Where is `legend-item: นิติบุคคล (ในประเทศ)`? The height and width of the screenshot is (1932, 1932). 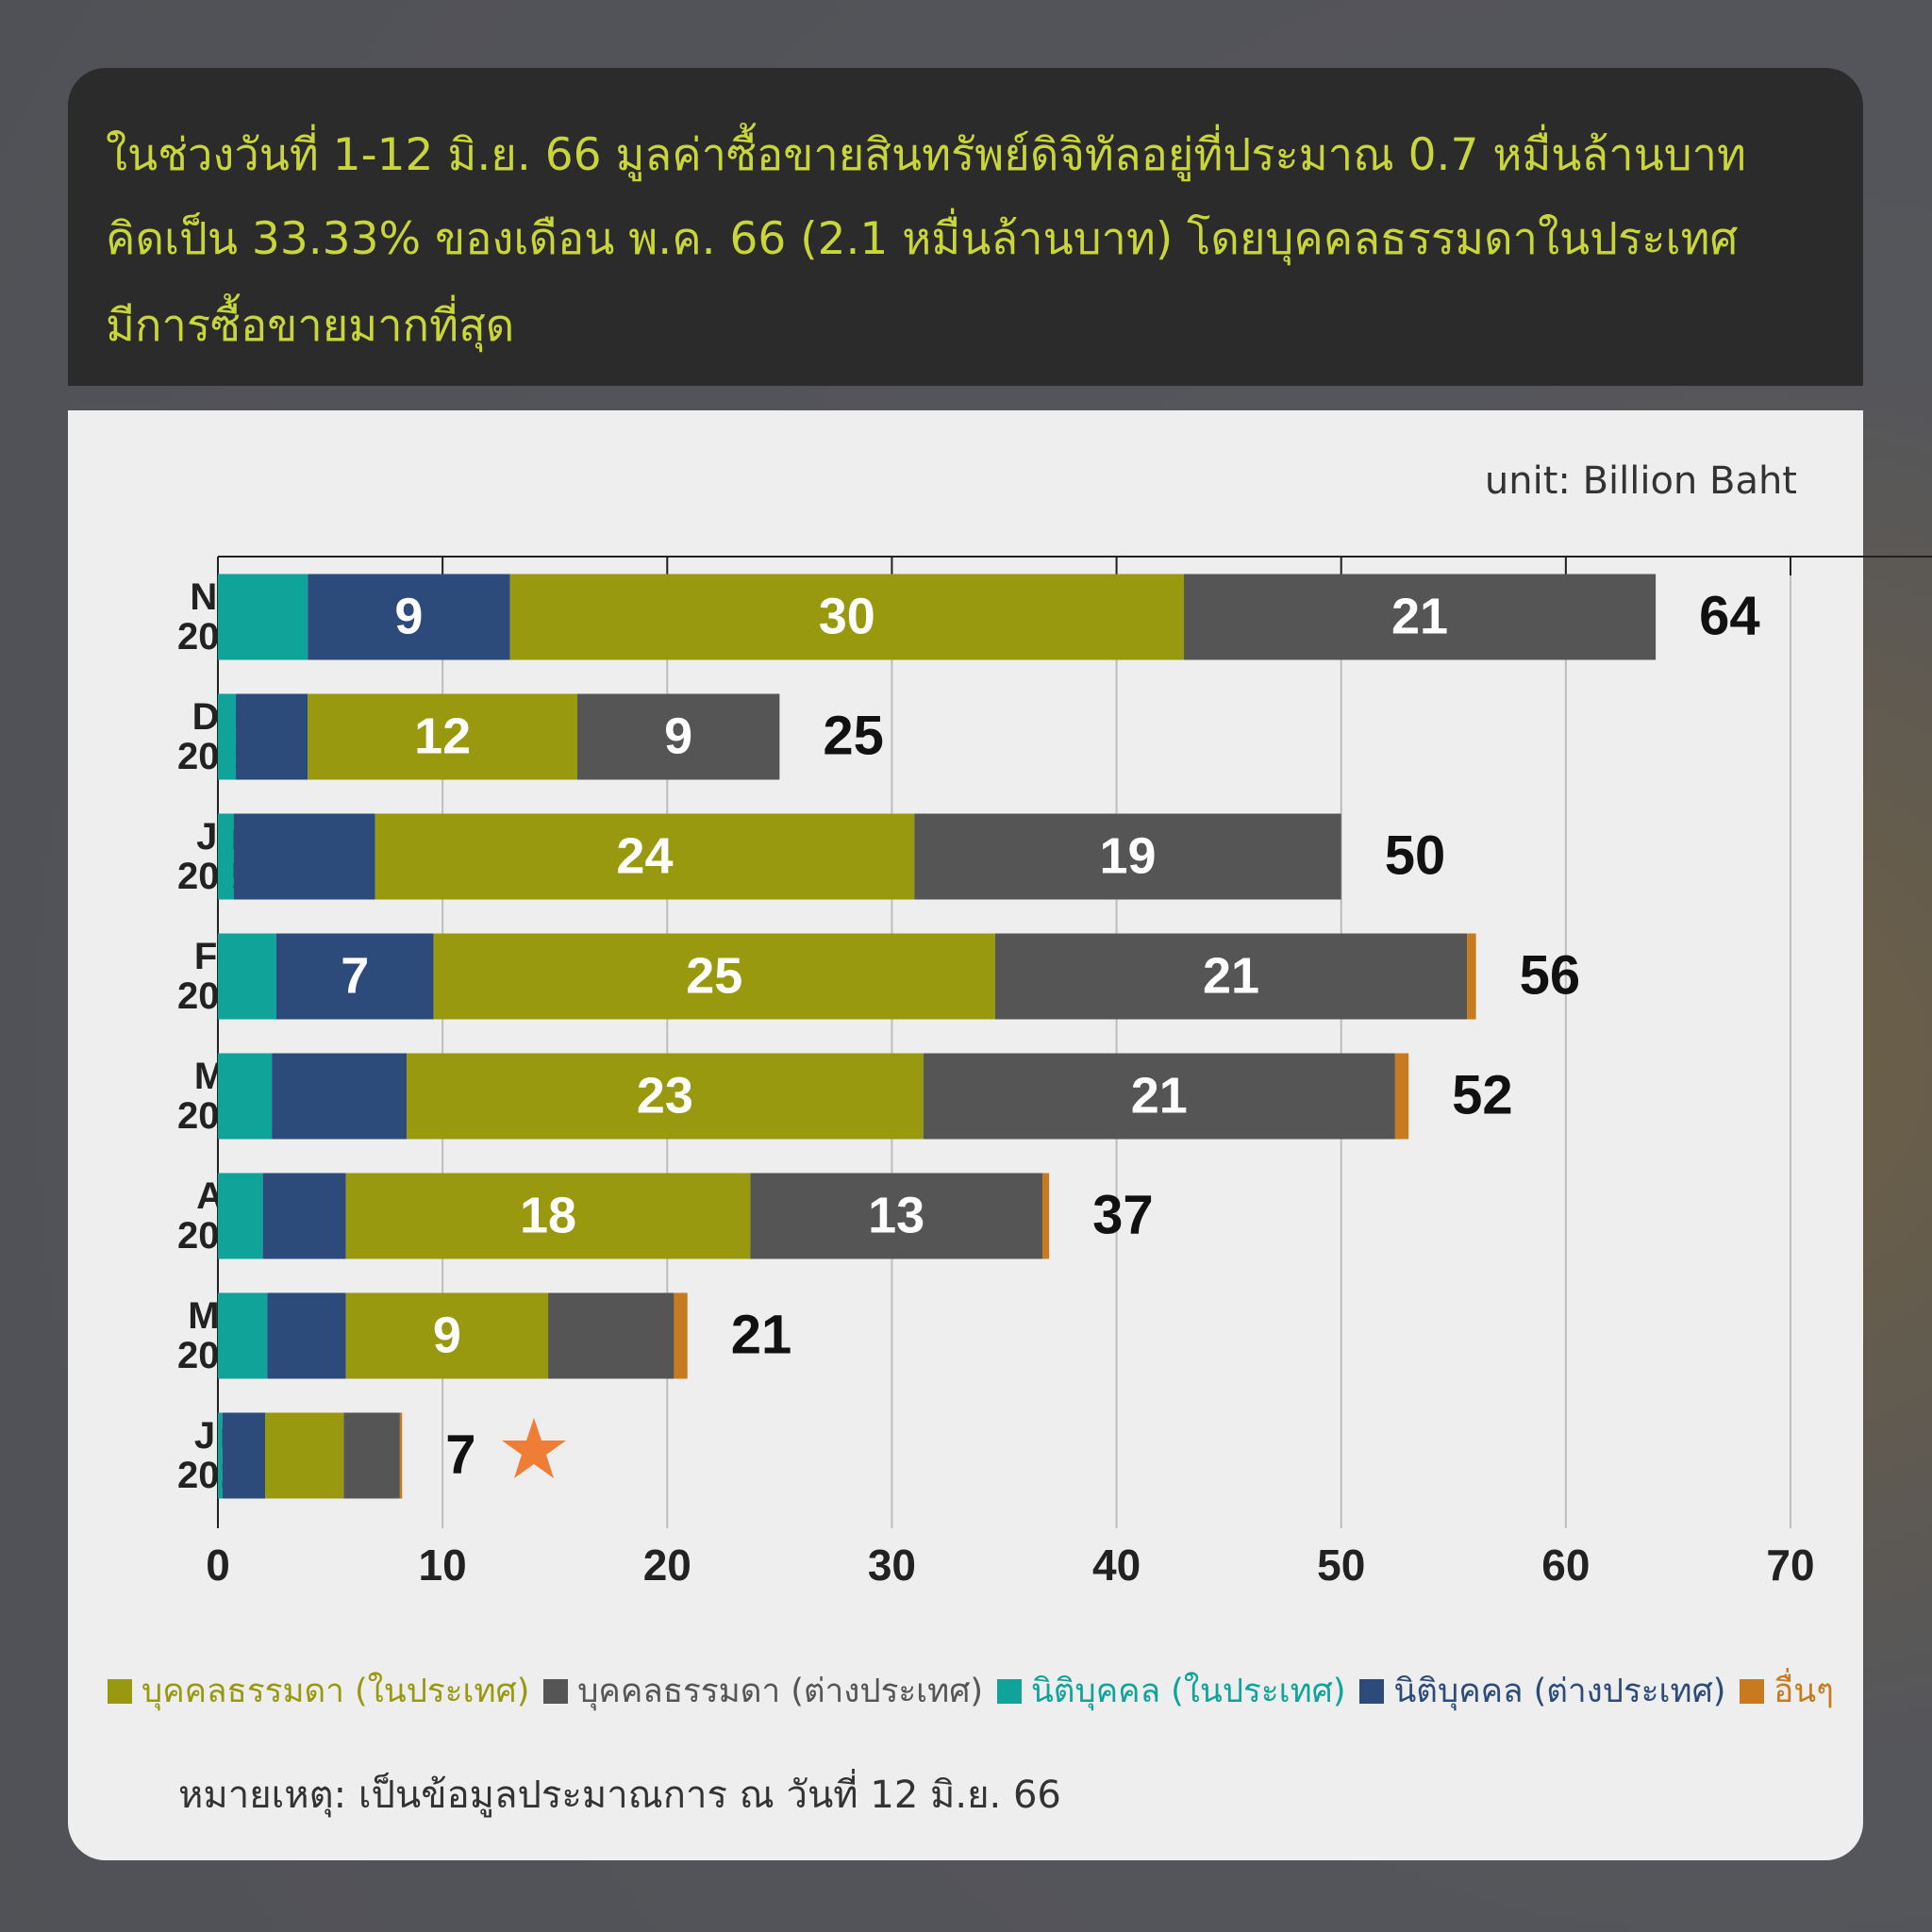 legend-item: นิติบุคคล (ในประเทศ) is located at coordinates (1171, 1691).